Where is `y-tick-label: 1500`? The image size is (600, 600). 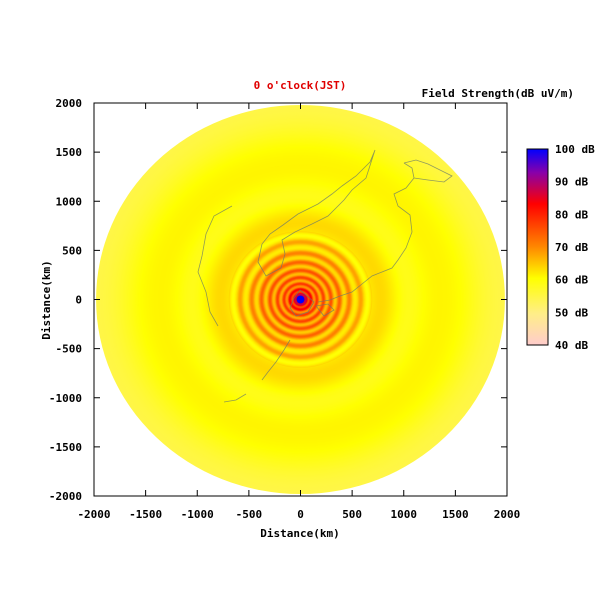 y-tick-label: 1500 is located at coordinates (69, 152).